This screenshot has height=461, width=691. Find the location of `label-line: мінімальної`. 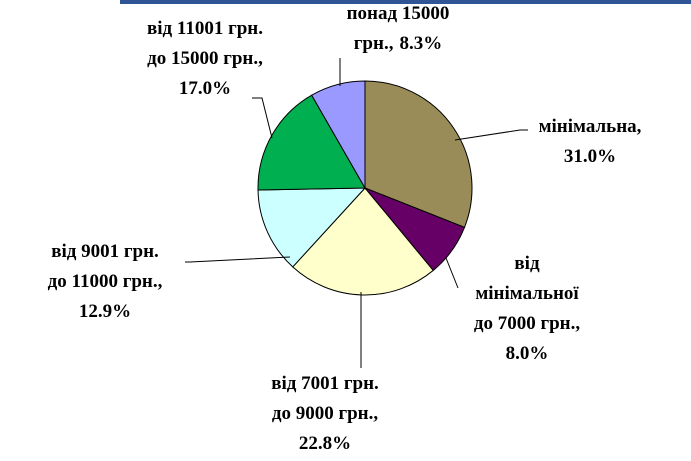

label-line: мінімальної is located at coordinates (527, 293).